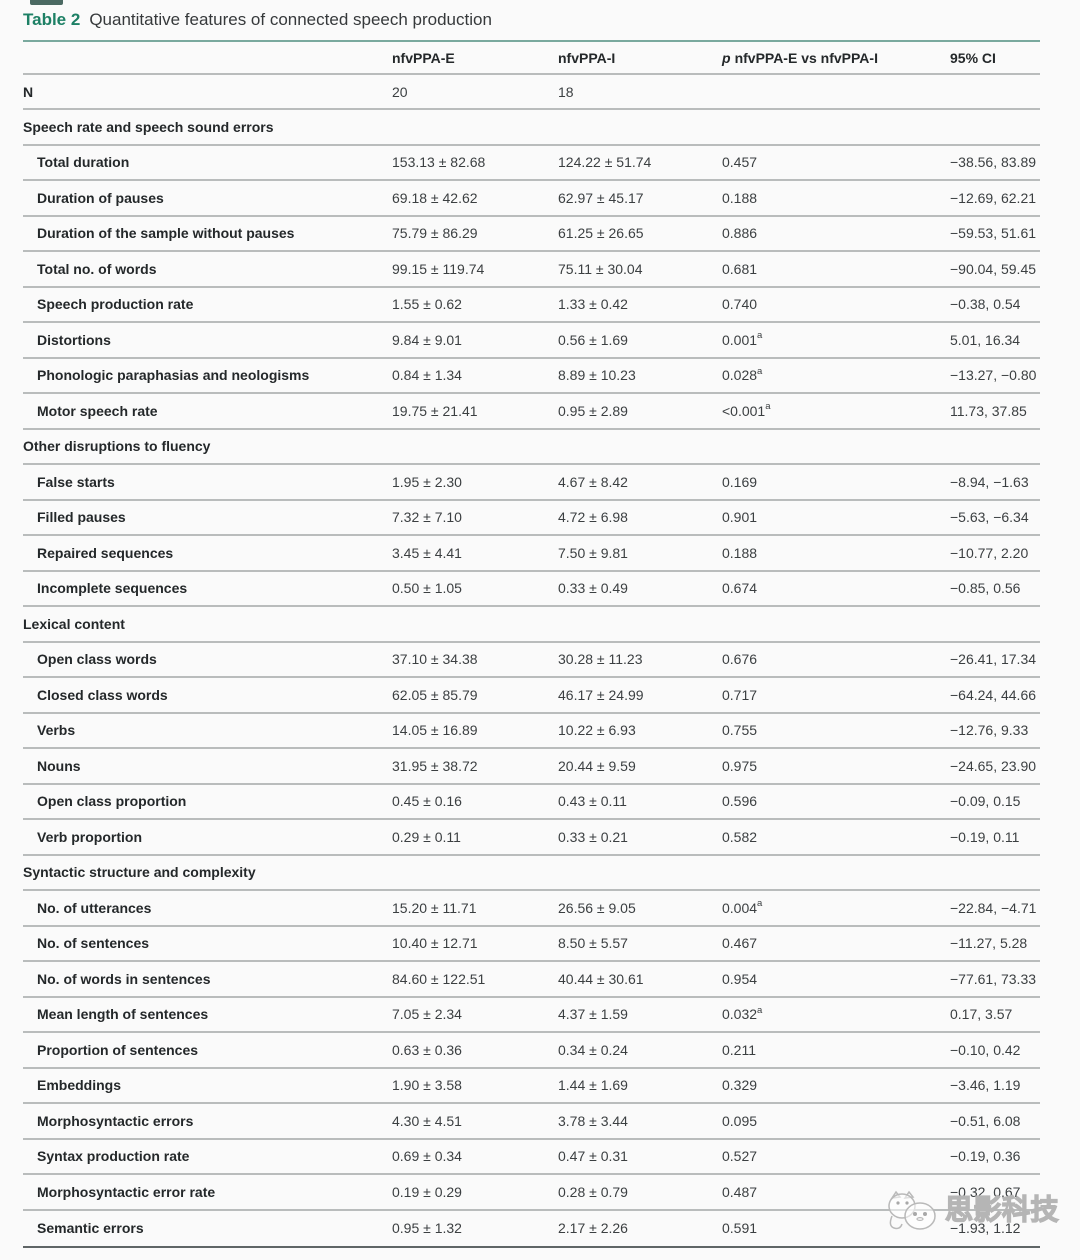 The height and width of the screenshot is (1260, 1080). I want to click on p-value: 0.717, so click(740, 694).